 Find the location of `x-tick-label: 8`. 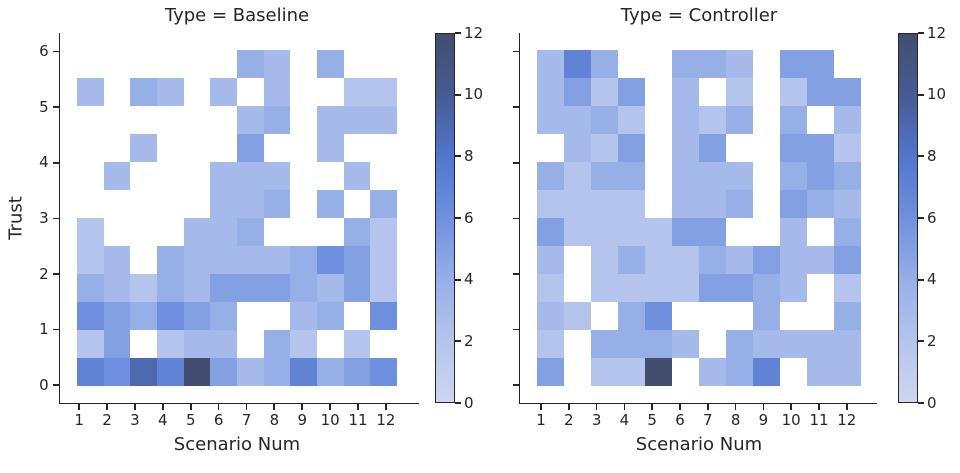

x-tick-label: 8 is located at coordinates (274, 420).